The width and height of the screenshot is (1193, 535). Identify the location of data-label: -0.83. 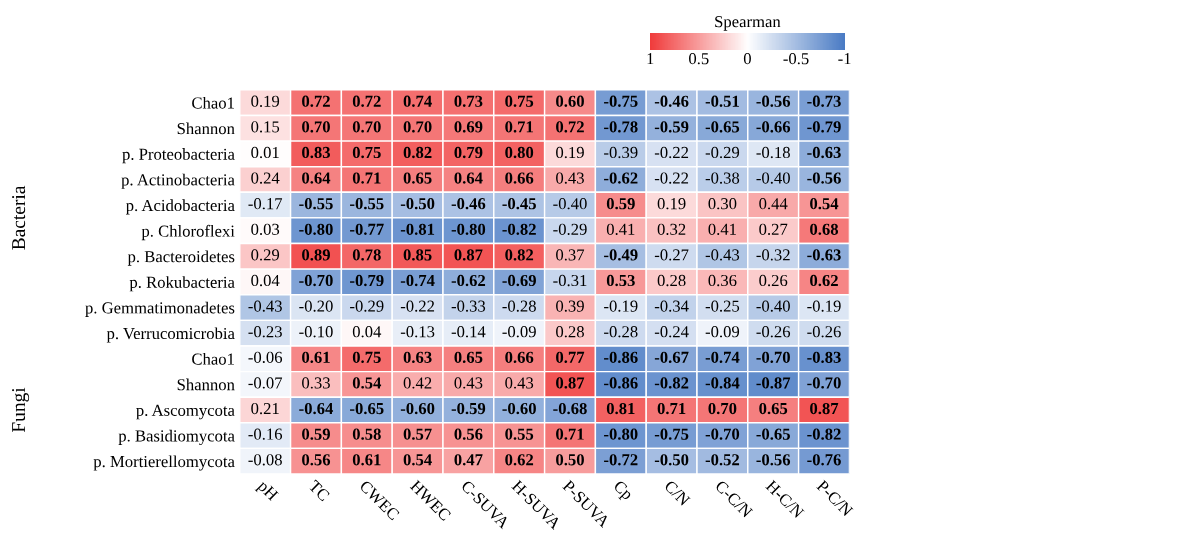
(824, 357).